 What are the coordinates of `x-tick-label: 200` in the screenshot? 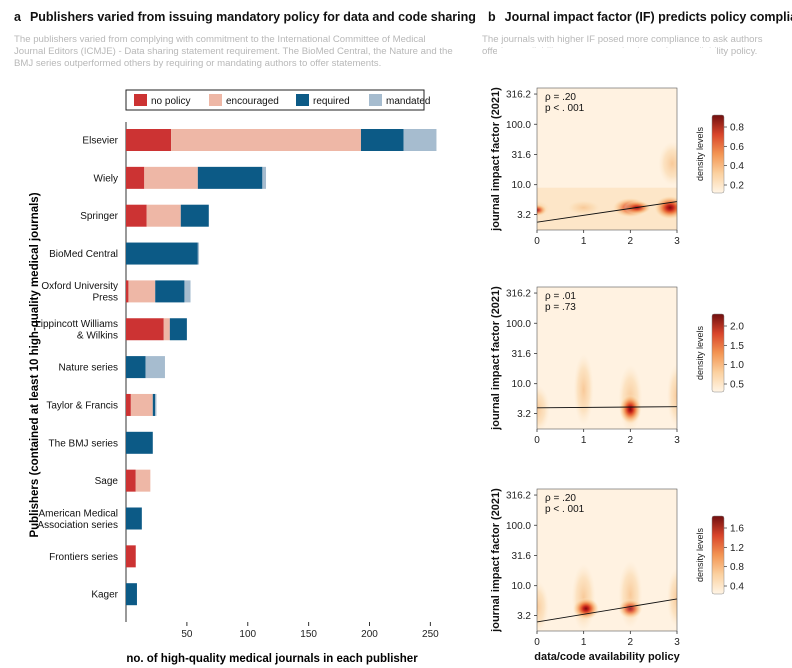 It's located at (369, 634).